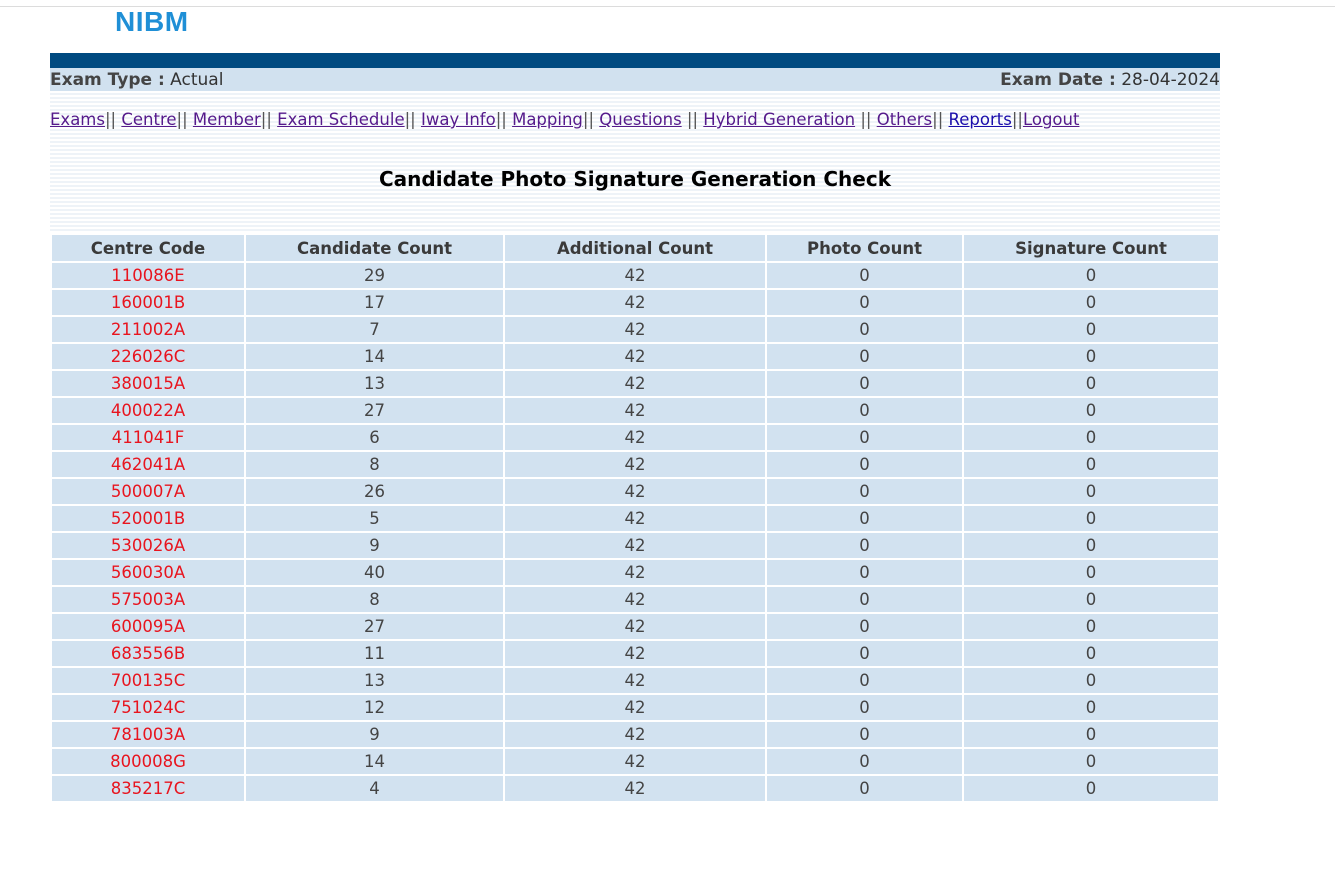  Describe the element at coordinates (374, 302) in the screenshot. I see `candidate-count-cell: 17` at that location.